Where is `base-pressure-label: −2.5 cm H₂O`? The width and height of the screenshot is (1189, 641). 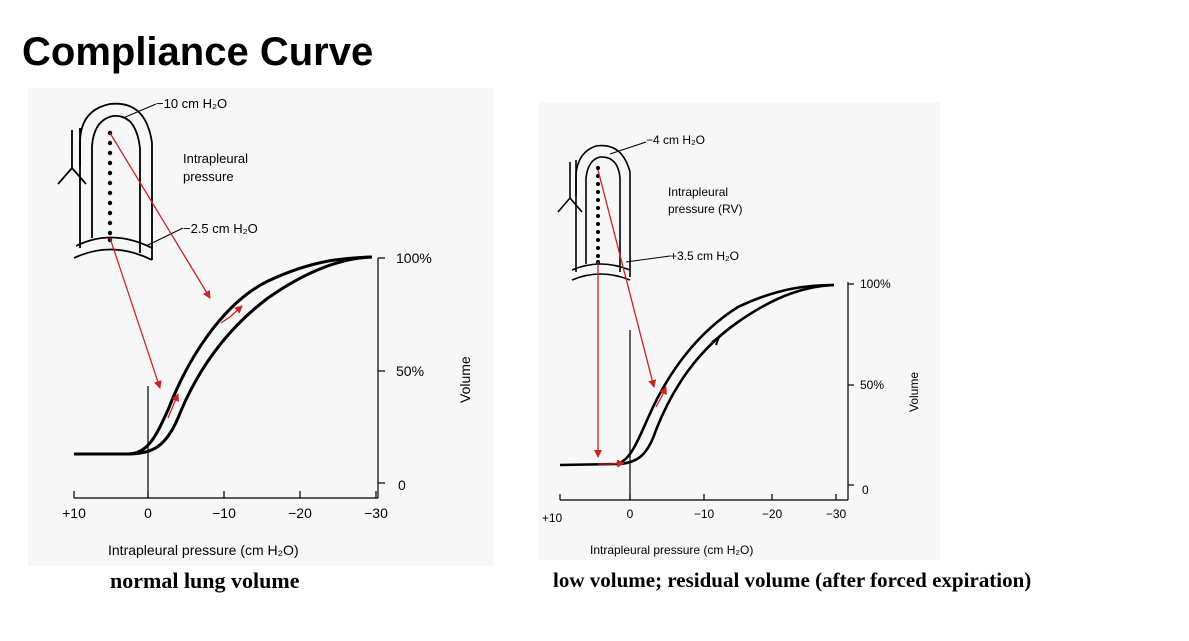
base-pressure-label: −2.5 cm H₂O is located at coordinates (220, 228).